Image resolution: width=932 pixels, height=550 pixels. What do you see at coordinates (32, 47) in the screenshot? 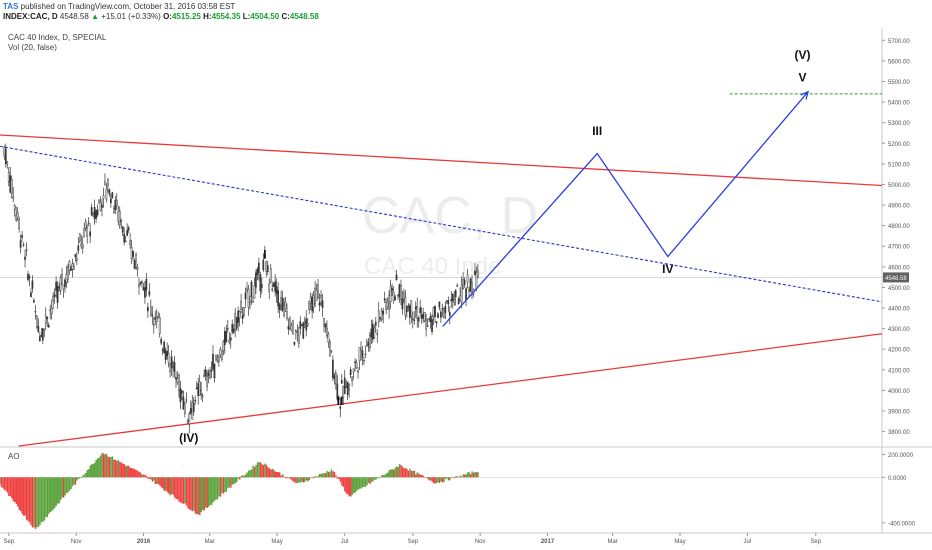
I see `volume-legend: Vol (20, false)` at bounding box center [32, 47].